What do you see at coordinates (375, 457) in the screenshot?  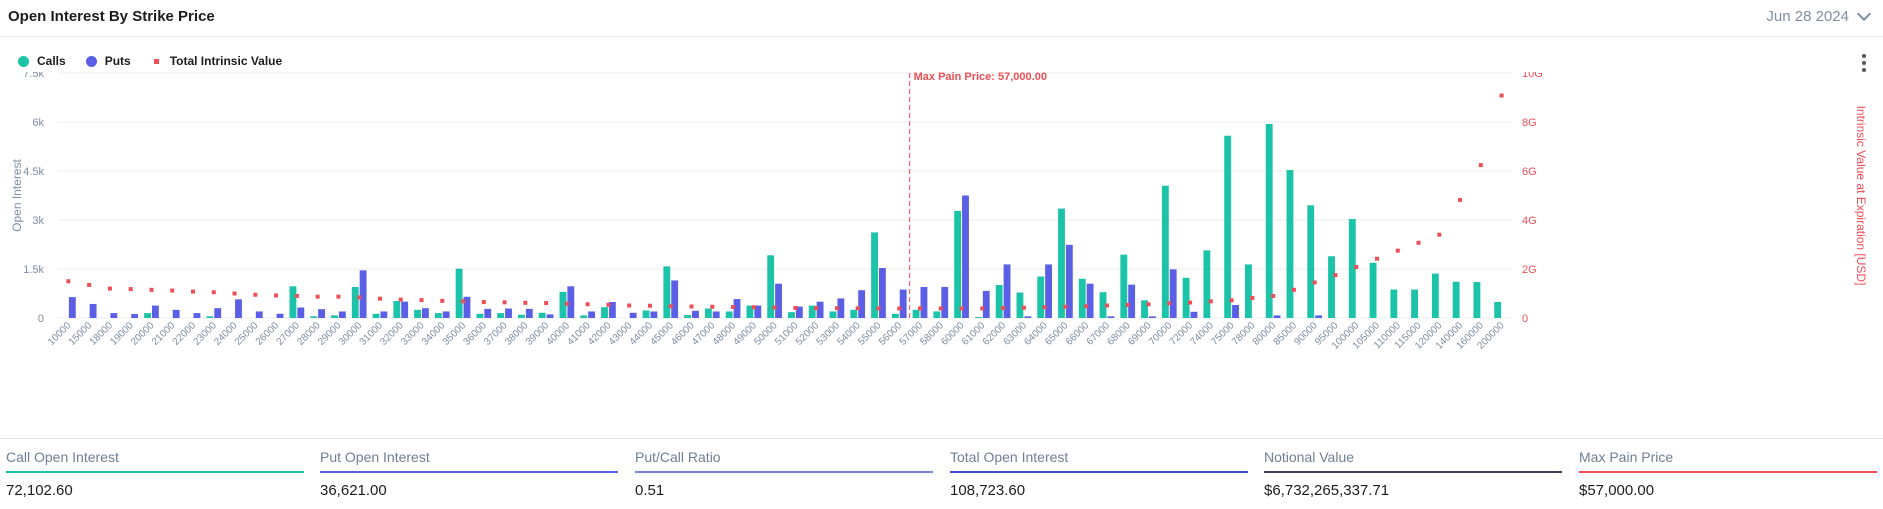 I see `stat-label: Put Open Interest` at bounding box center [375, 457].